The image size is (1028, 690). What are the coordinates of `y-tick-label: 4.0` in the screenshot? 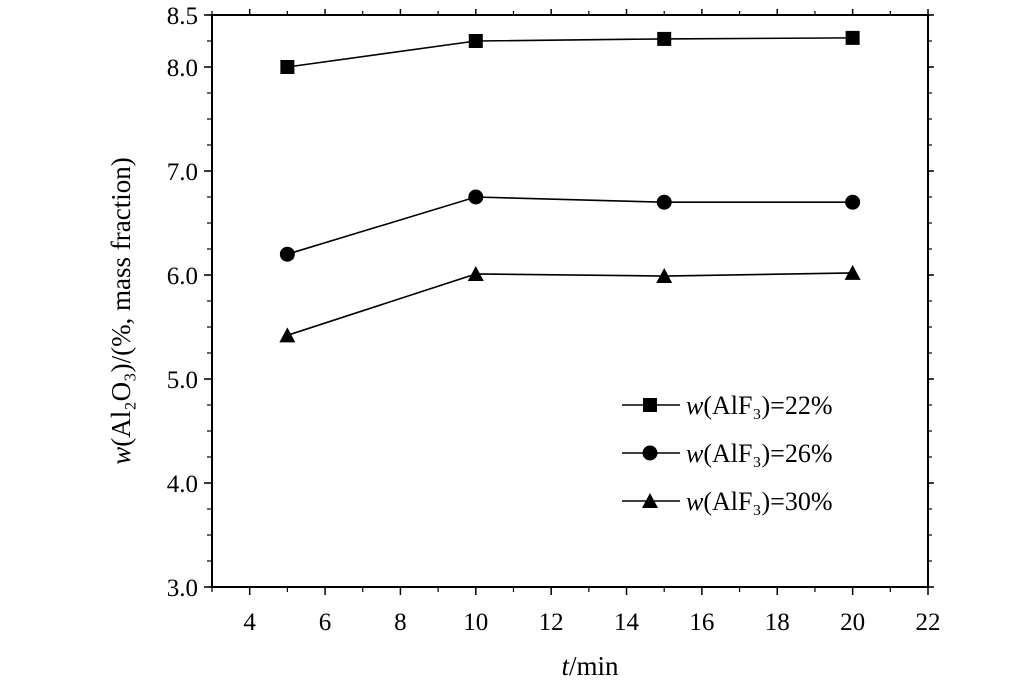 It's located at (182, 484).